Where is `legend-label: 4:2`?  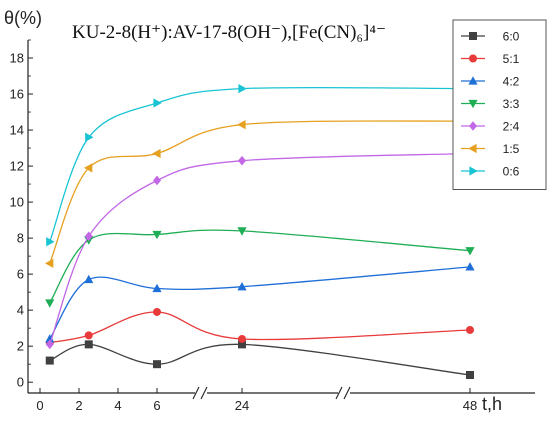 legend-label: 4:2 is located at coordinates (511, 82).